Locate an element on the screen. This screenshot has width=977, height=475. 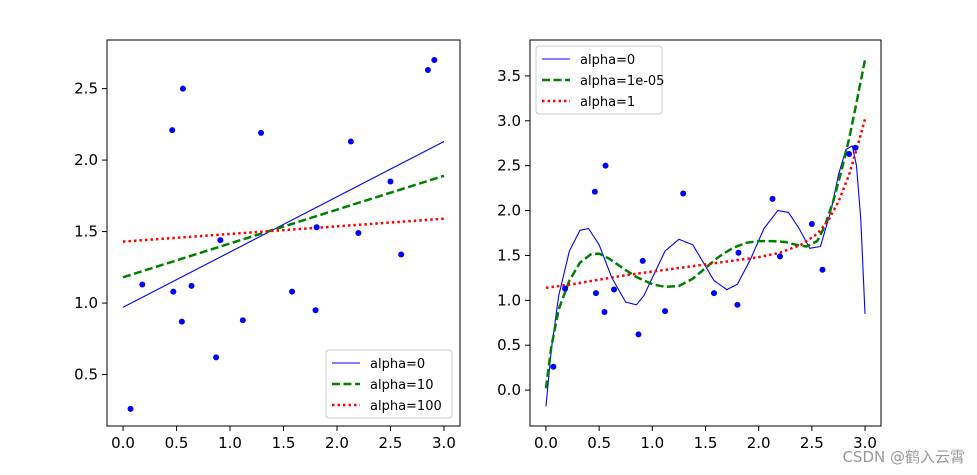
series-line-alpha=100 is located at coordinates (283, 230).